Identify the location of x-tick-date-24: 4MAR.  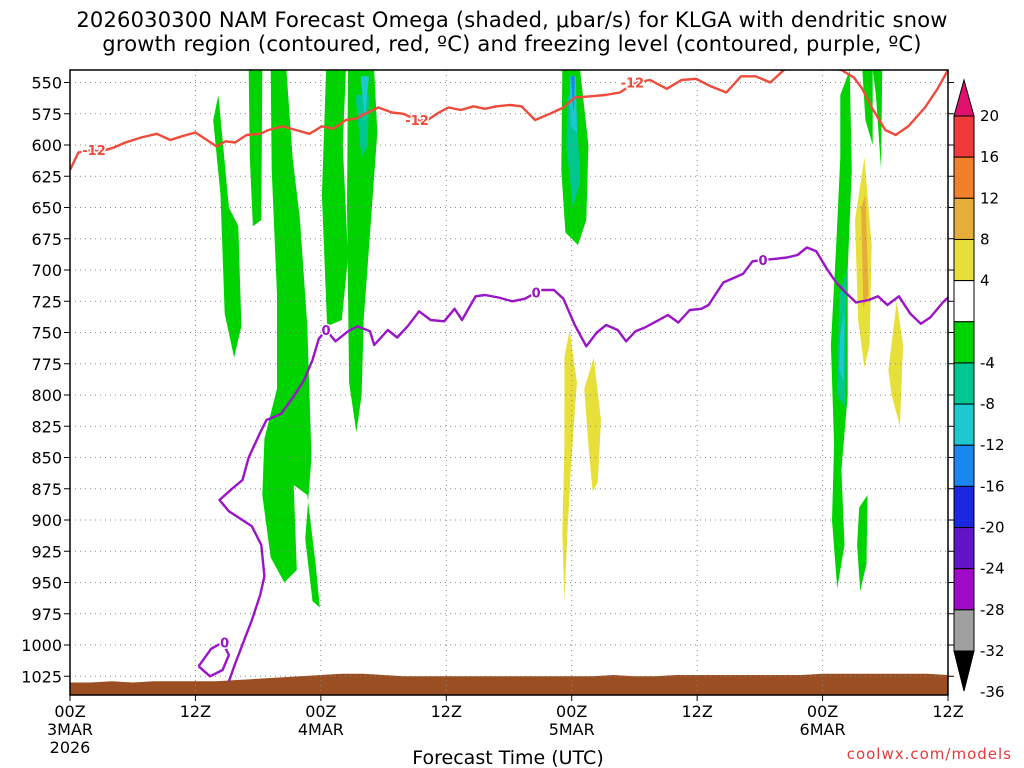
(321, 729).